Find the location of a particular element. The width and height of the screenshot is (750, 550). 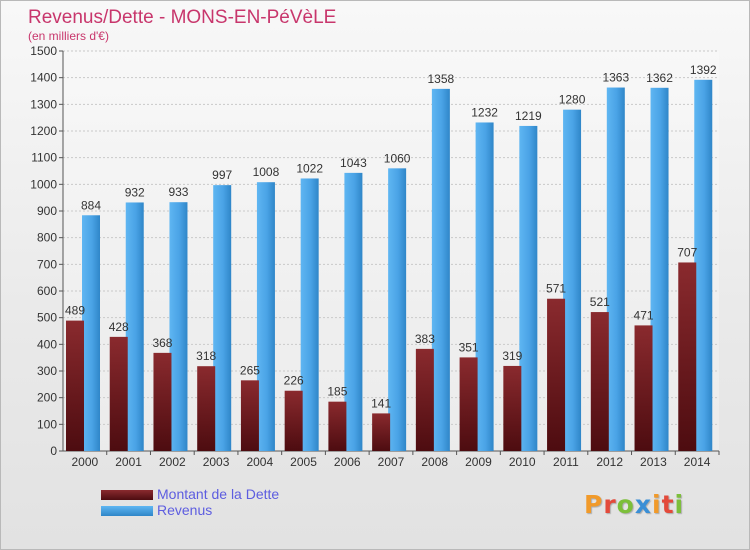

x-tick-label: 2003 is located at coordinates (216, 462).